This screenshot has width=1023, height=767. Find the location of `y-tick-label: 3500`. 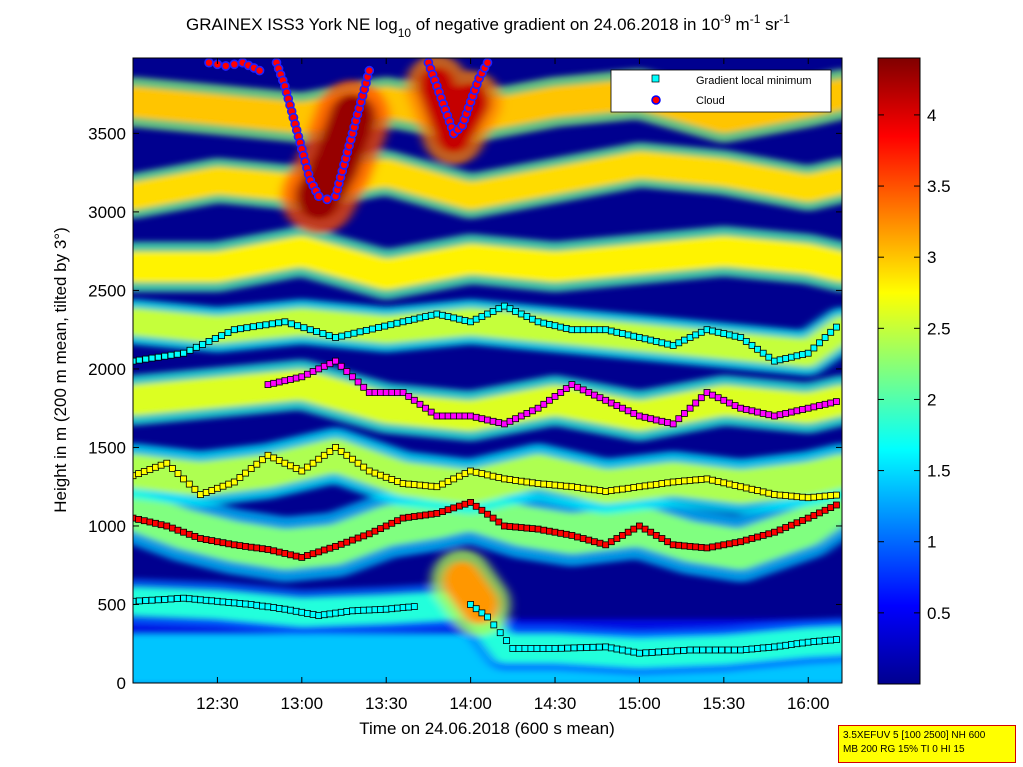

y-tick-label: 3500 is located at coordinates (107, 133).